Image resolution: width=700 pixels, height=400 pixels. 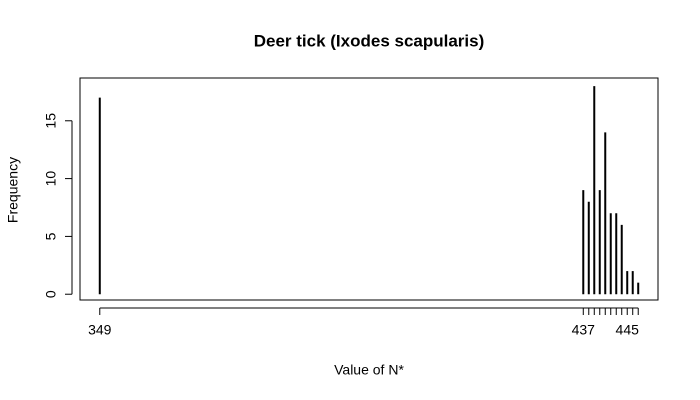 What do you see at coordinates (51, 294) in the screenshot?
I see `y-tick-label: 0` at bounding box center [51, 294].